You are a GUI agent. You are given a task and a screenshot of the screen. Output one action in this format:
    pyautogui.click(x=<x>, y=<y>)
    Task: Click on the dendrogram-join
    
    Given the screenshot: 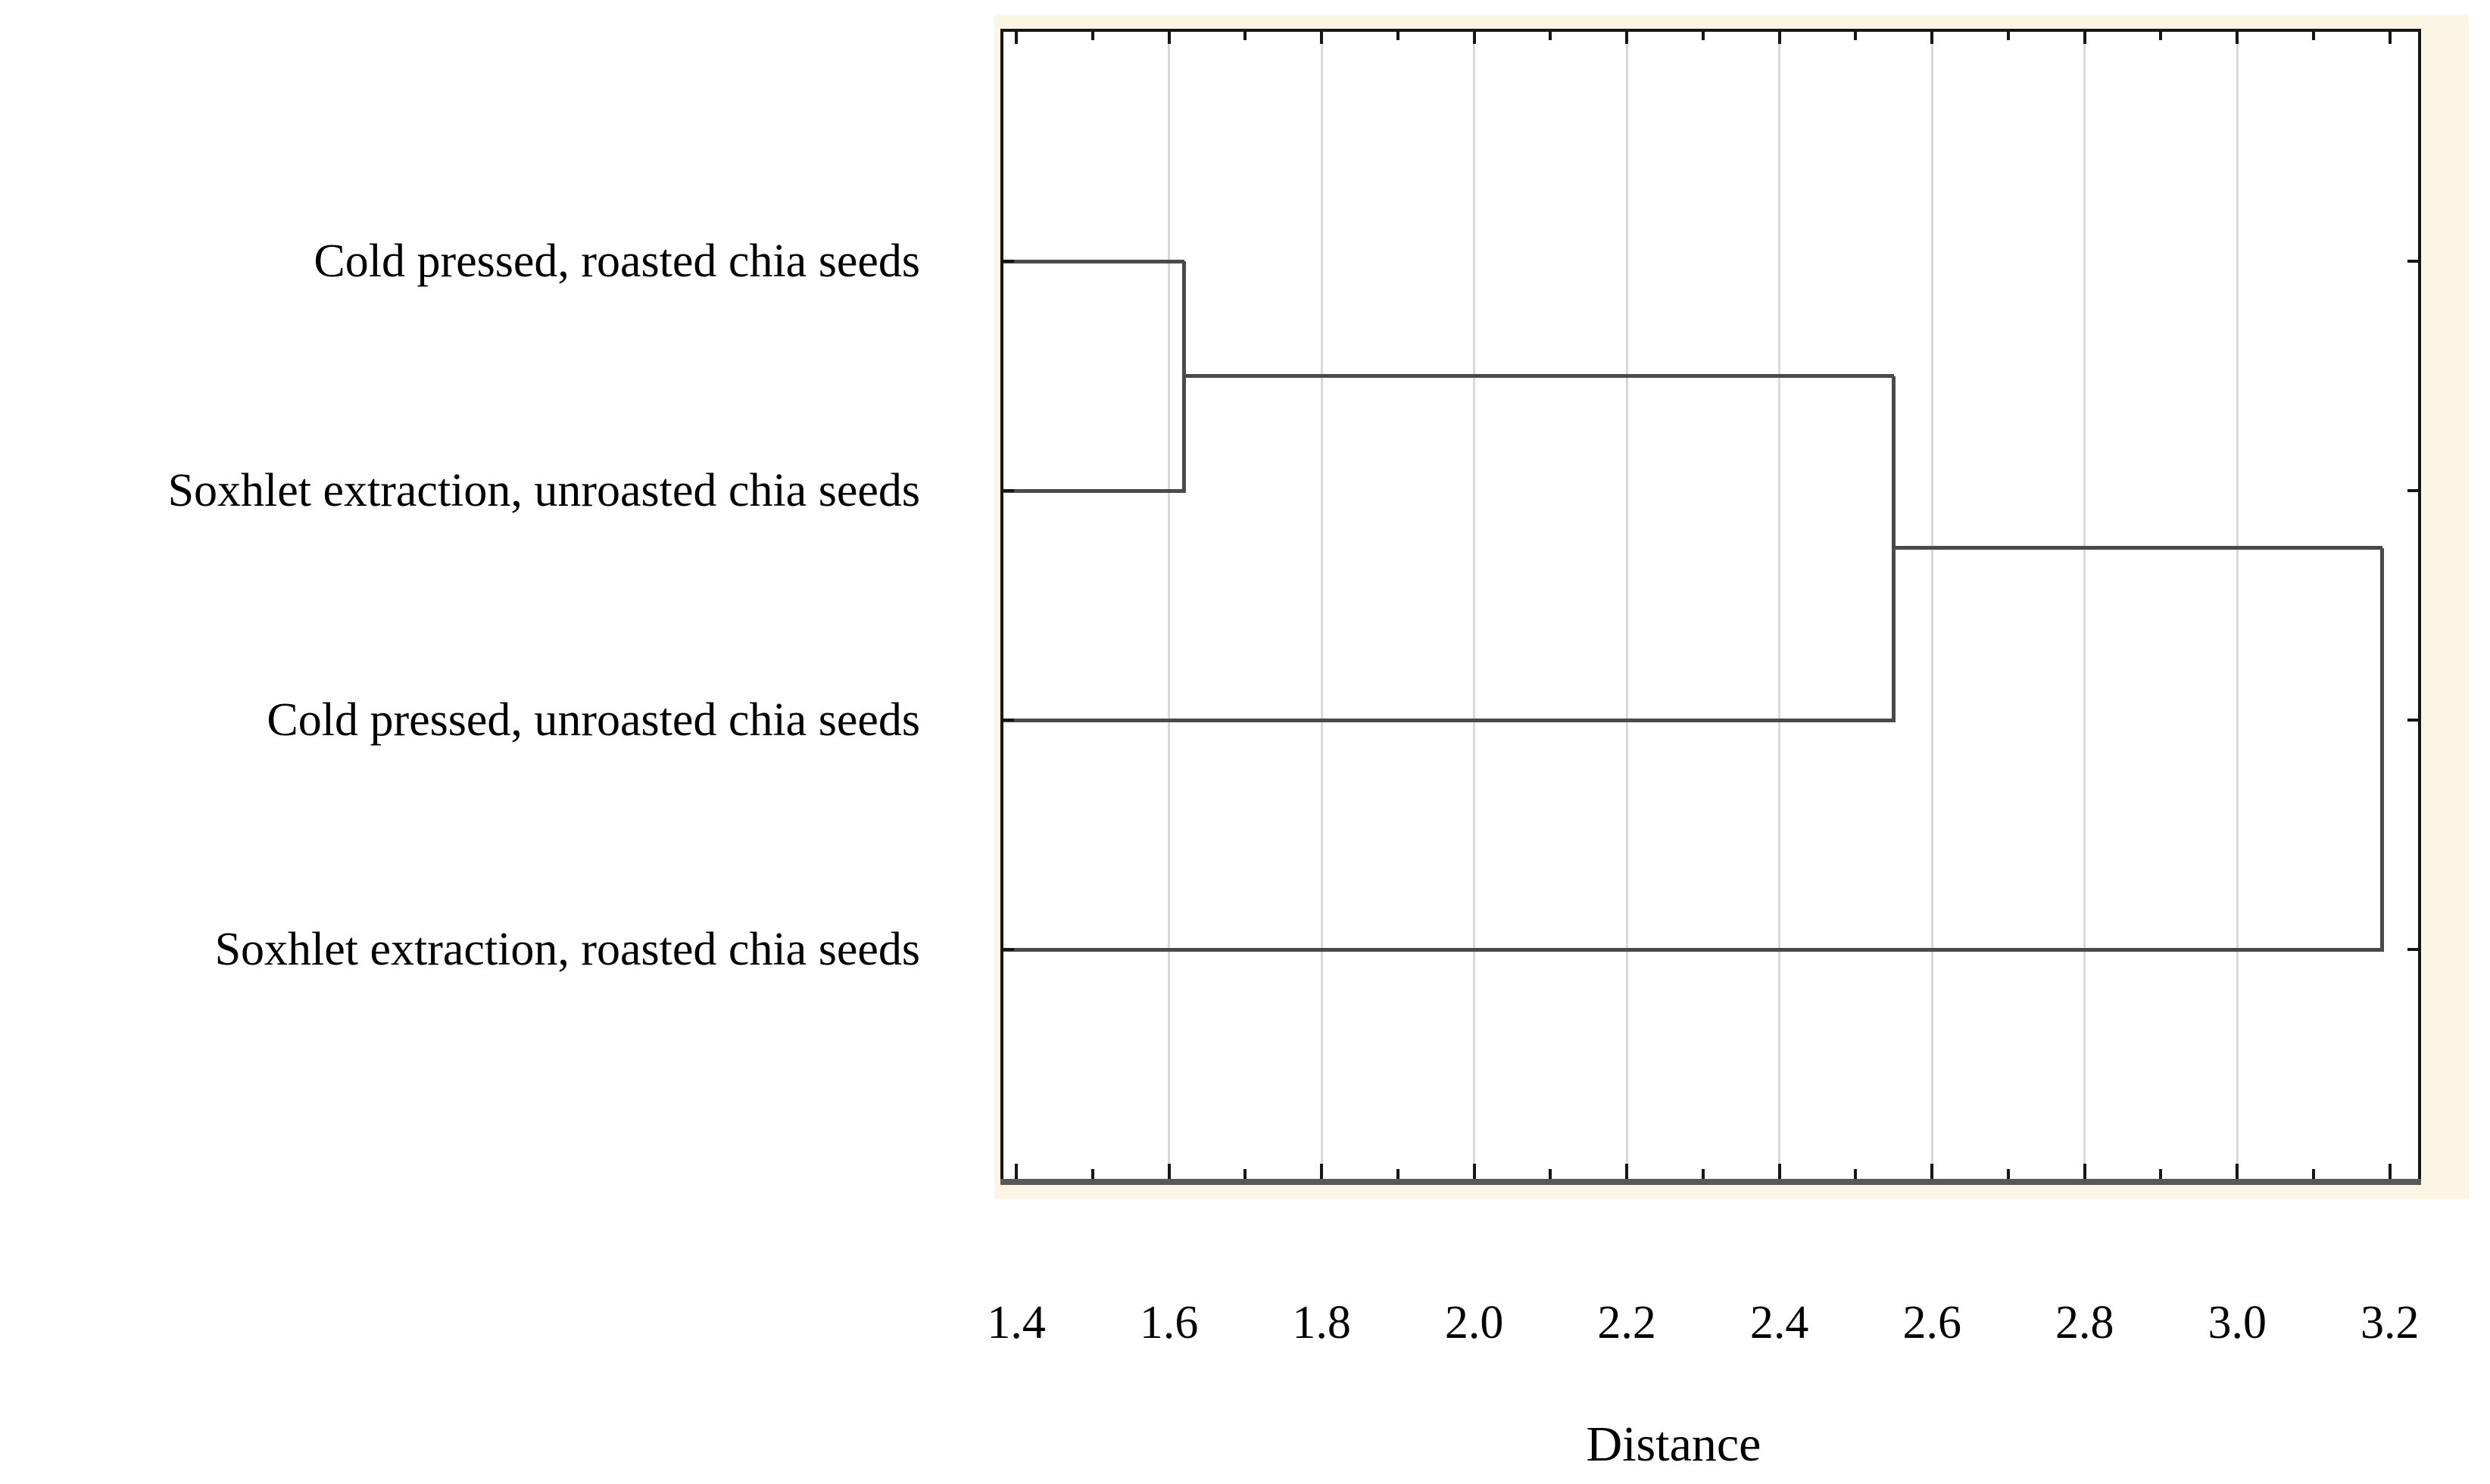 What is the action you would take?
    pyautogui.click(x=2382, y=749)
    